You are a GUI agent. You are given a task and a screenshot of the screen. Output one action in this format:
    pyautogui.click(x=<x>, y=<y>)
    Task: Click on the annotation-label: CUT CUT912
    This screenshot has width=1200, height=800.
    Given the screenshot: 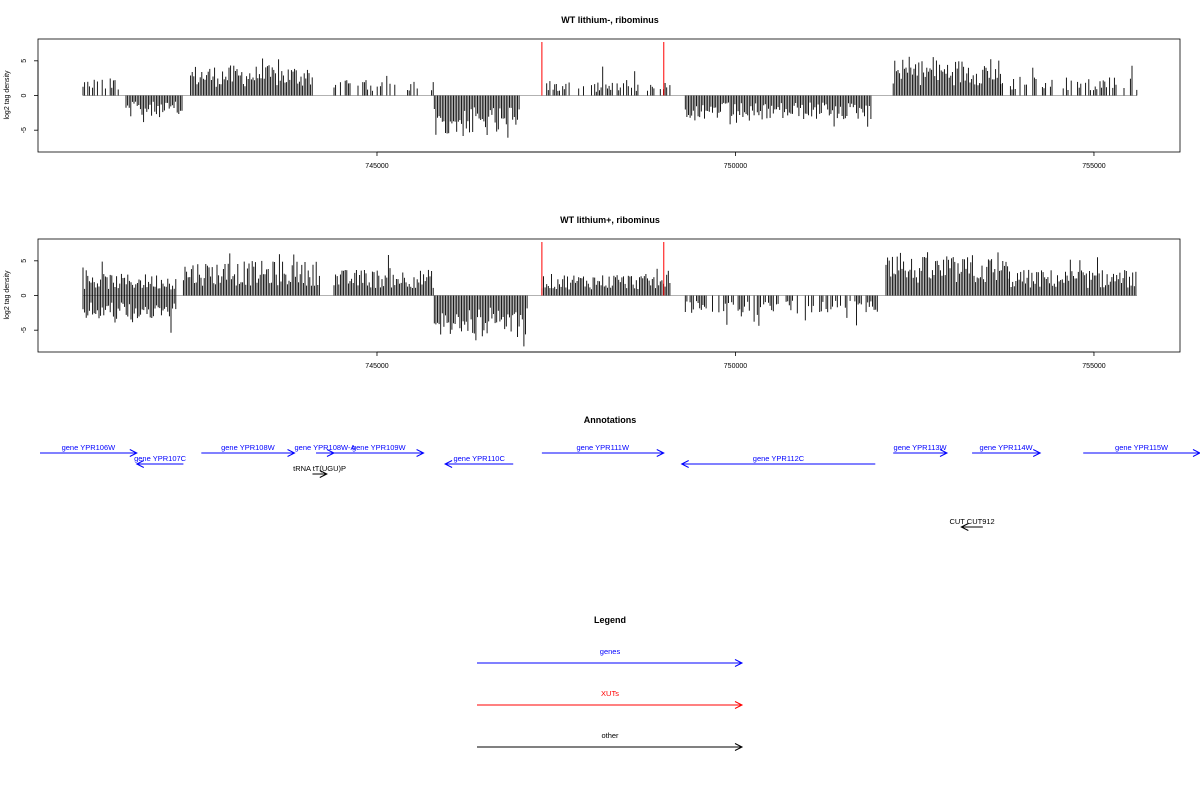 What is the action you would take?
    pyautogui.click(x=971, y=521)
    